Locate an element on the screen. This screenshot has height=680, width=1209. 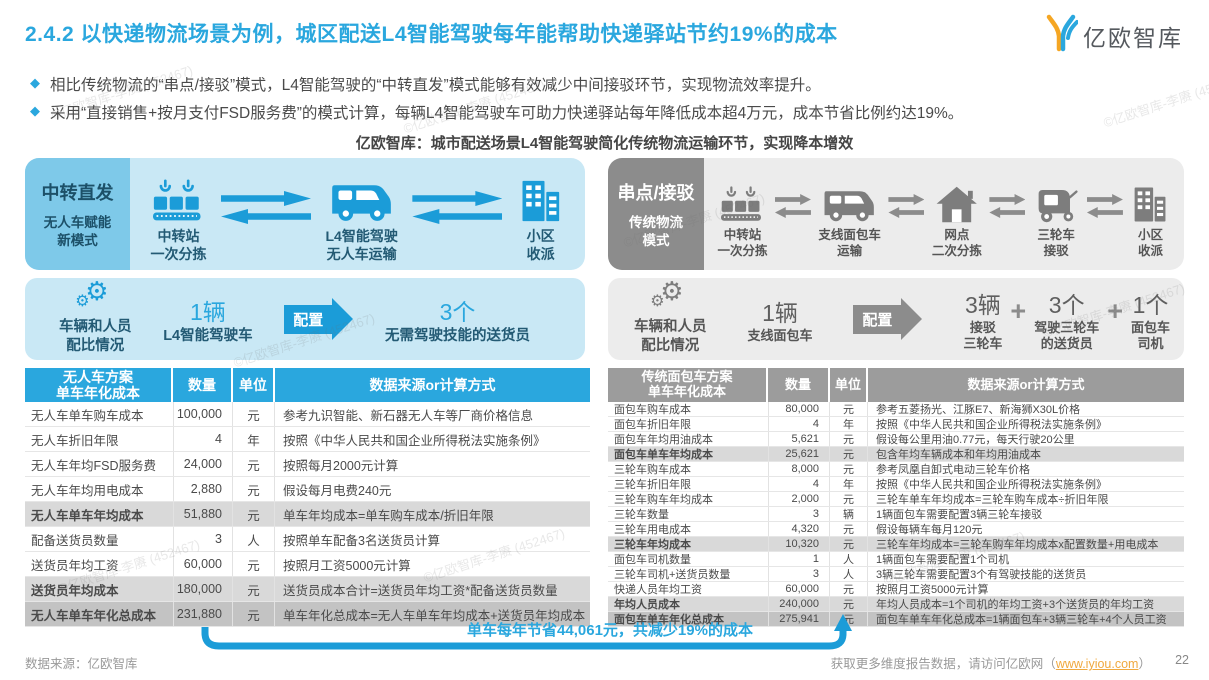
row-quantity: 10,320 is located at coordinates (799, 544).